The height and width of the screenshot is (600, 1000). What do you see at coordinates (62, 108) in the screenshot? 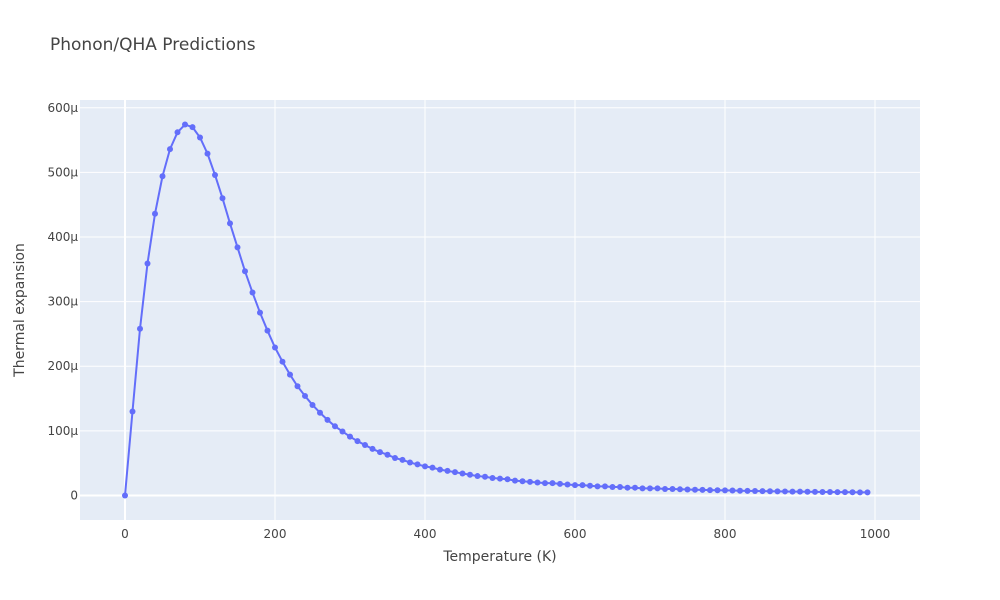
I see `y-tick-label: 600μ` at bounding box center [62, 108].